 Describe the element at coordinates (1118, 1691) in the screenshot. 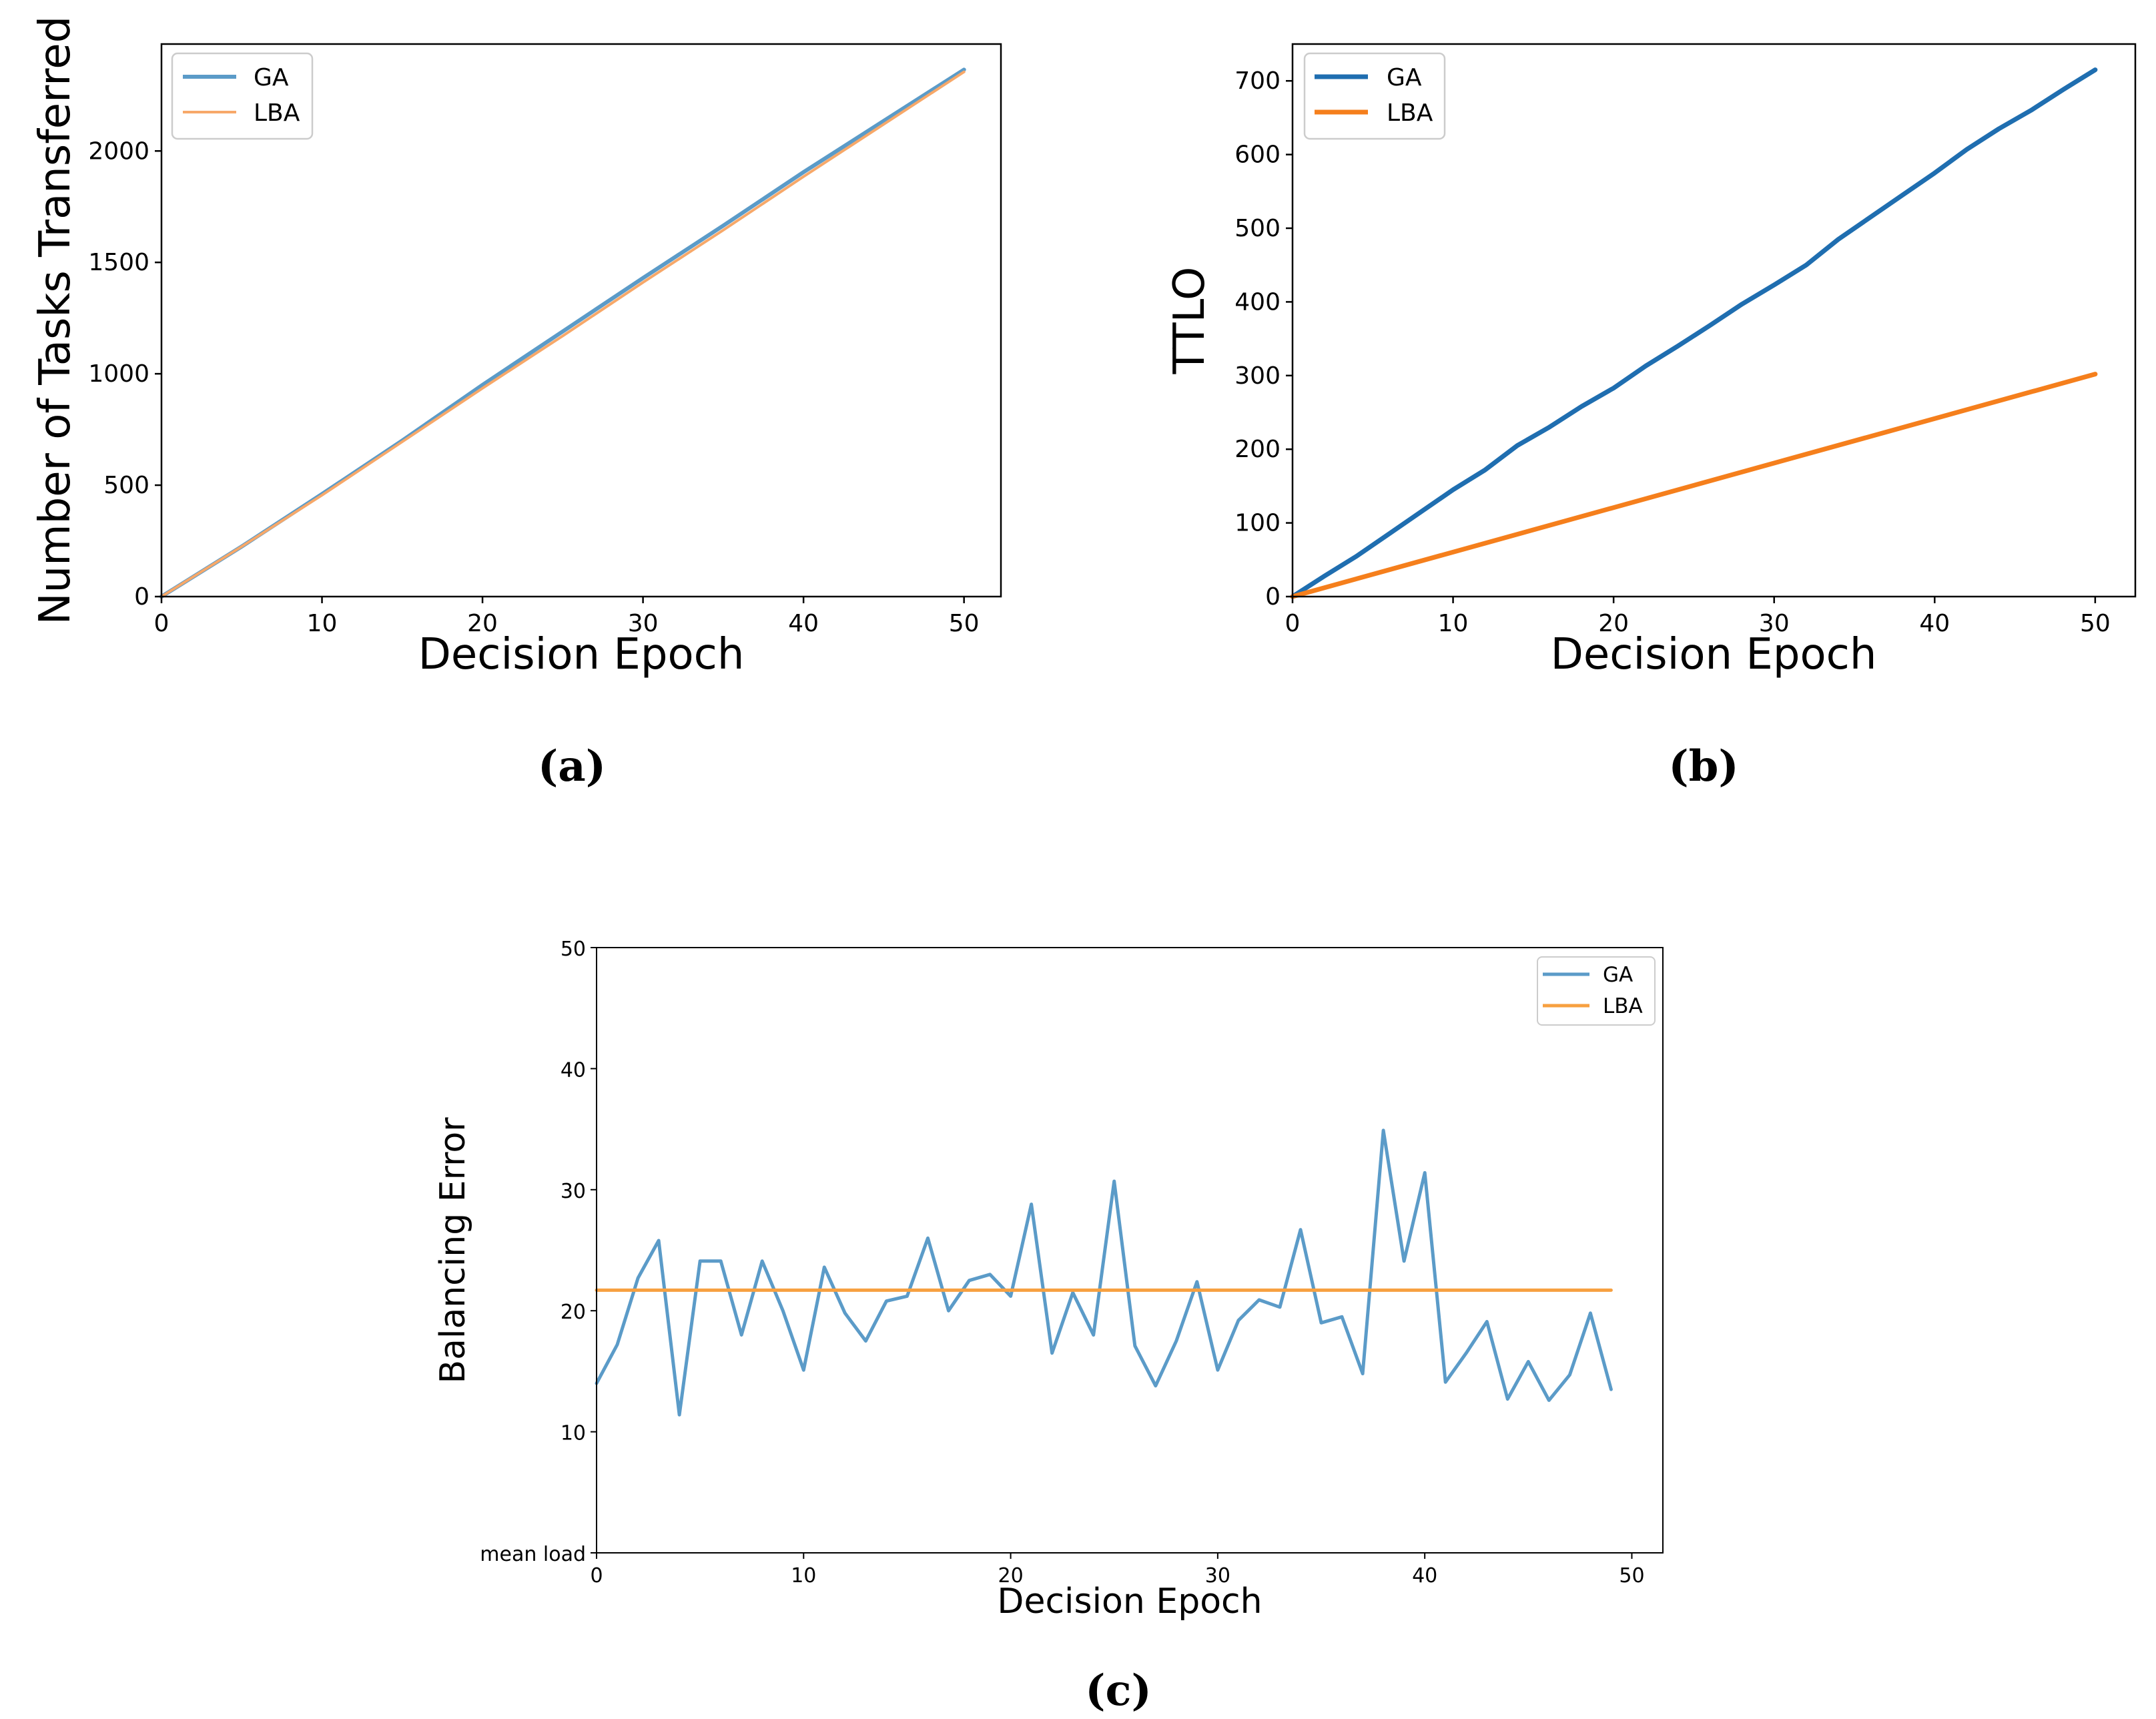

I see `caption-c: (c)` at that location.